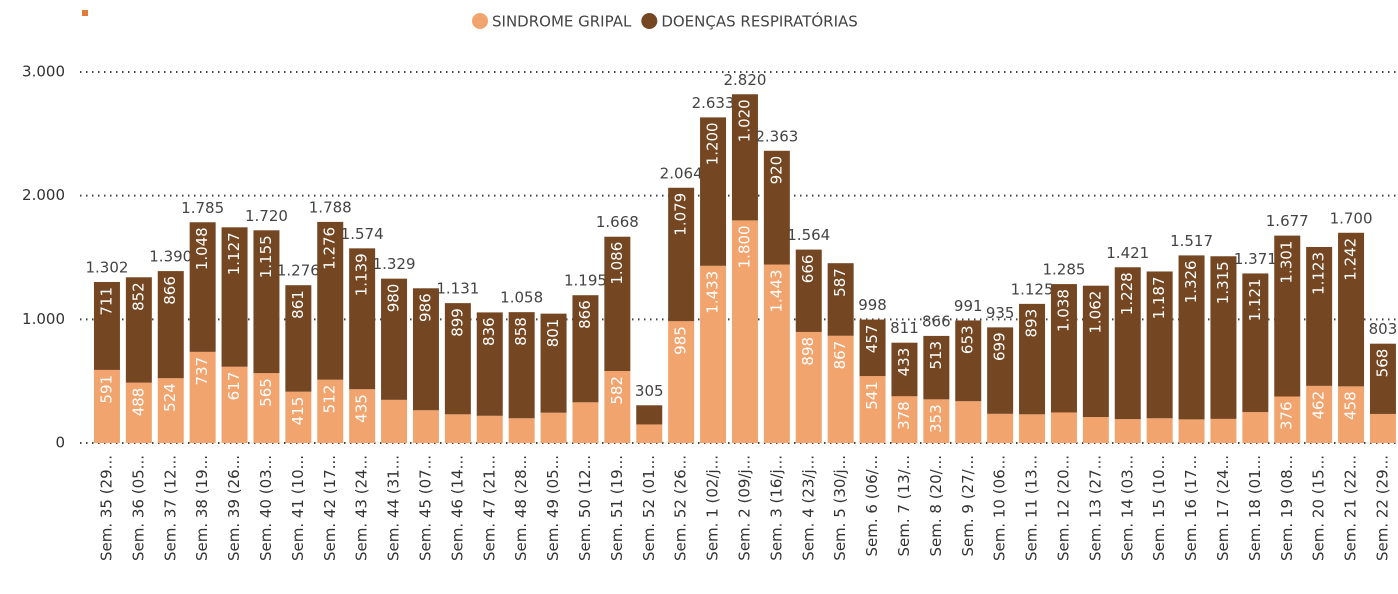  Describe the element at coordinates (202, 371) in the screenshot. I see `value-label: 737` at that location.